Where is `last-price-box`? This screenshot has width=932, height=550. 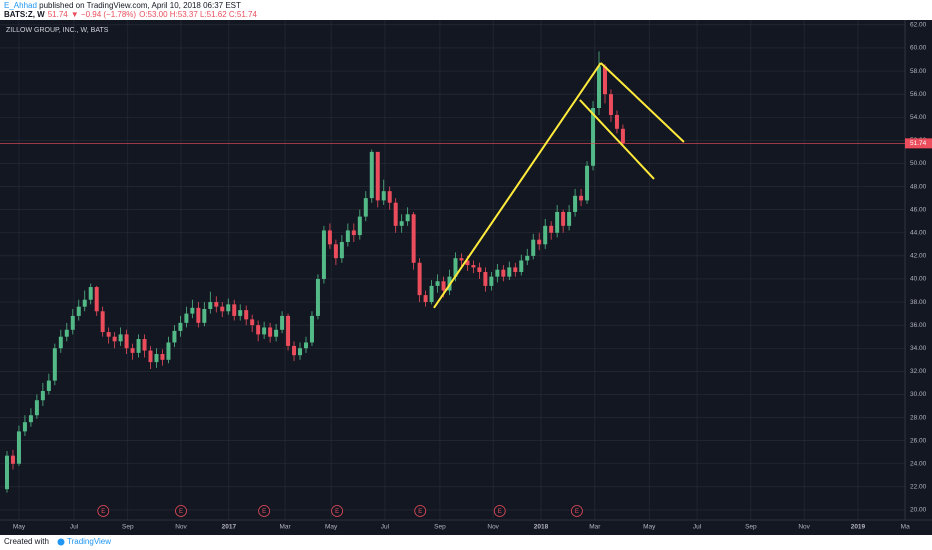 last-price-box is located at coordinates (918, 143).